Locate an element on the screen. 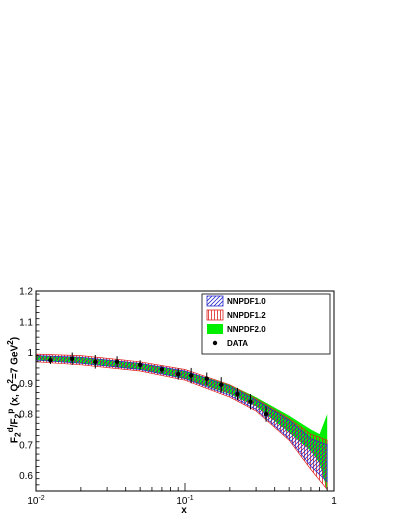 Image resolution: width=401 pixels, height=518 pixels. y-tick-label: 0.8 is located at coordinates (26, 415).